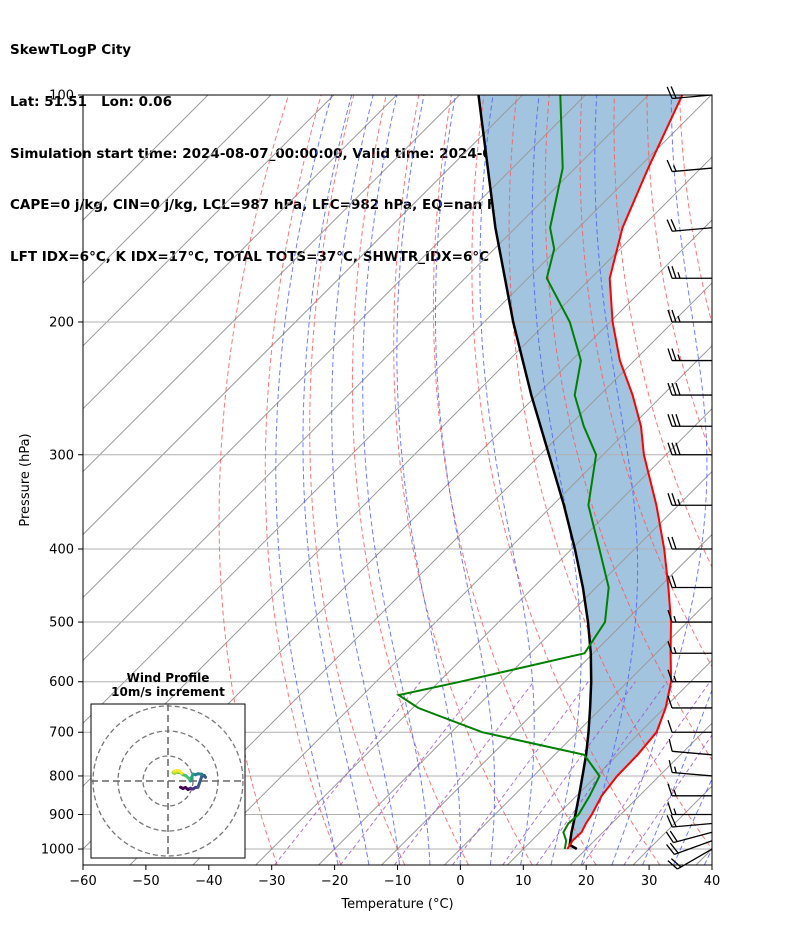 This screenshot has height=937, width=794. Describe the element at coordinates (61, 455) in the screenshot. I see `y-tick-label: 300` at that location.